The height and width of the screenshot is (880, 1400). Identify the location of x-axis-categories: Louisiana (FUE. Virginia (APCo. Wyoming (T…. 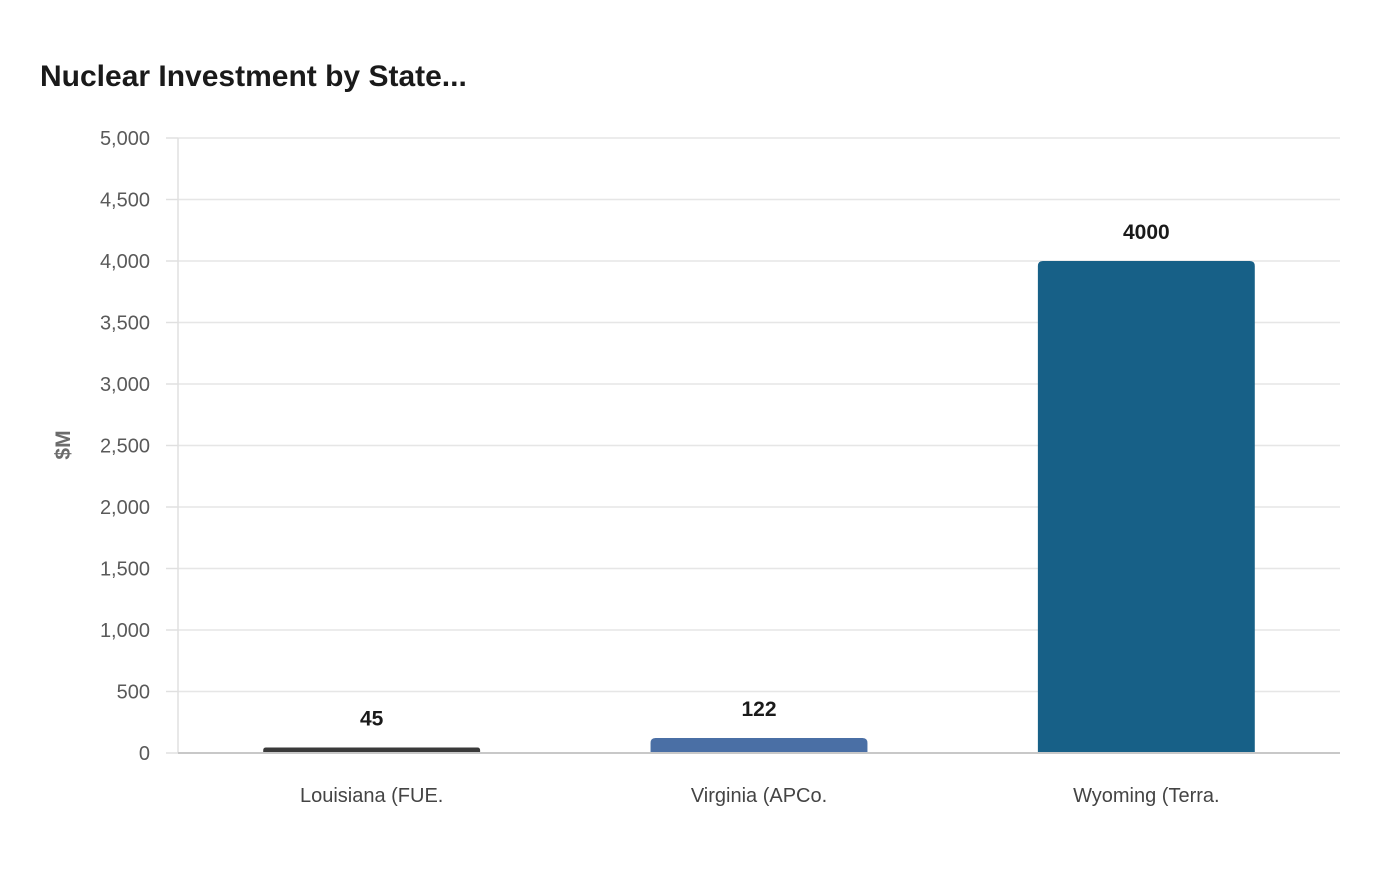
(760, 796).